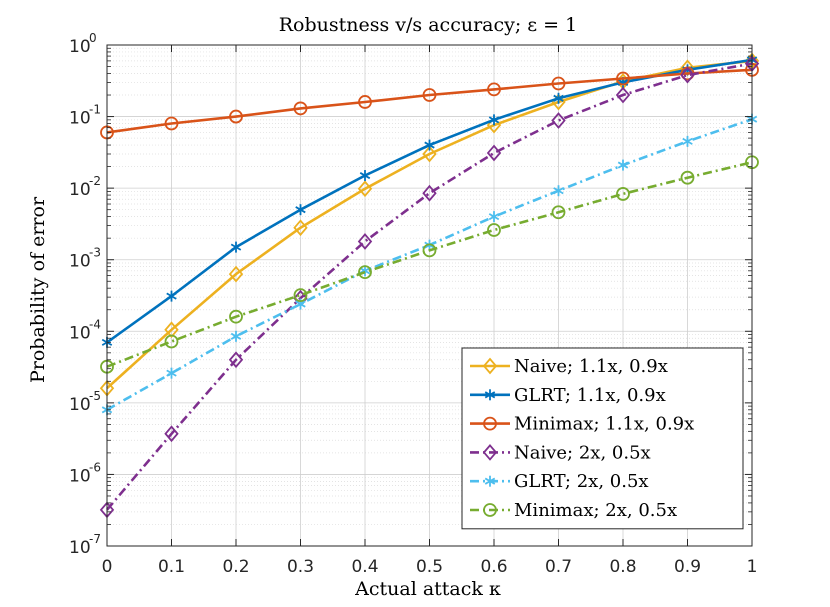 Image resolution: width=830 pixels, height=607 pixels. I want to click on x-tick-label: 0.8, so click(622, 567).